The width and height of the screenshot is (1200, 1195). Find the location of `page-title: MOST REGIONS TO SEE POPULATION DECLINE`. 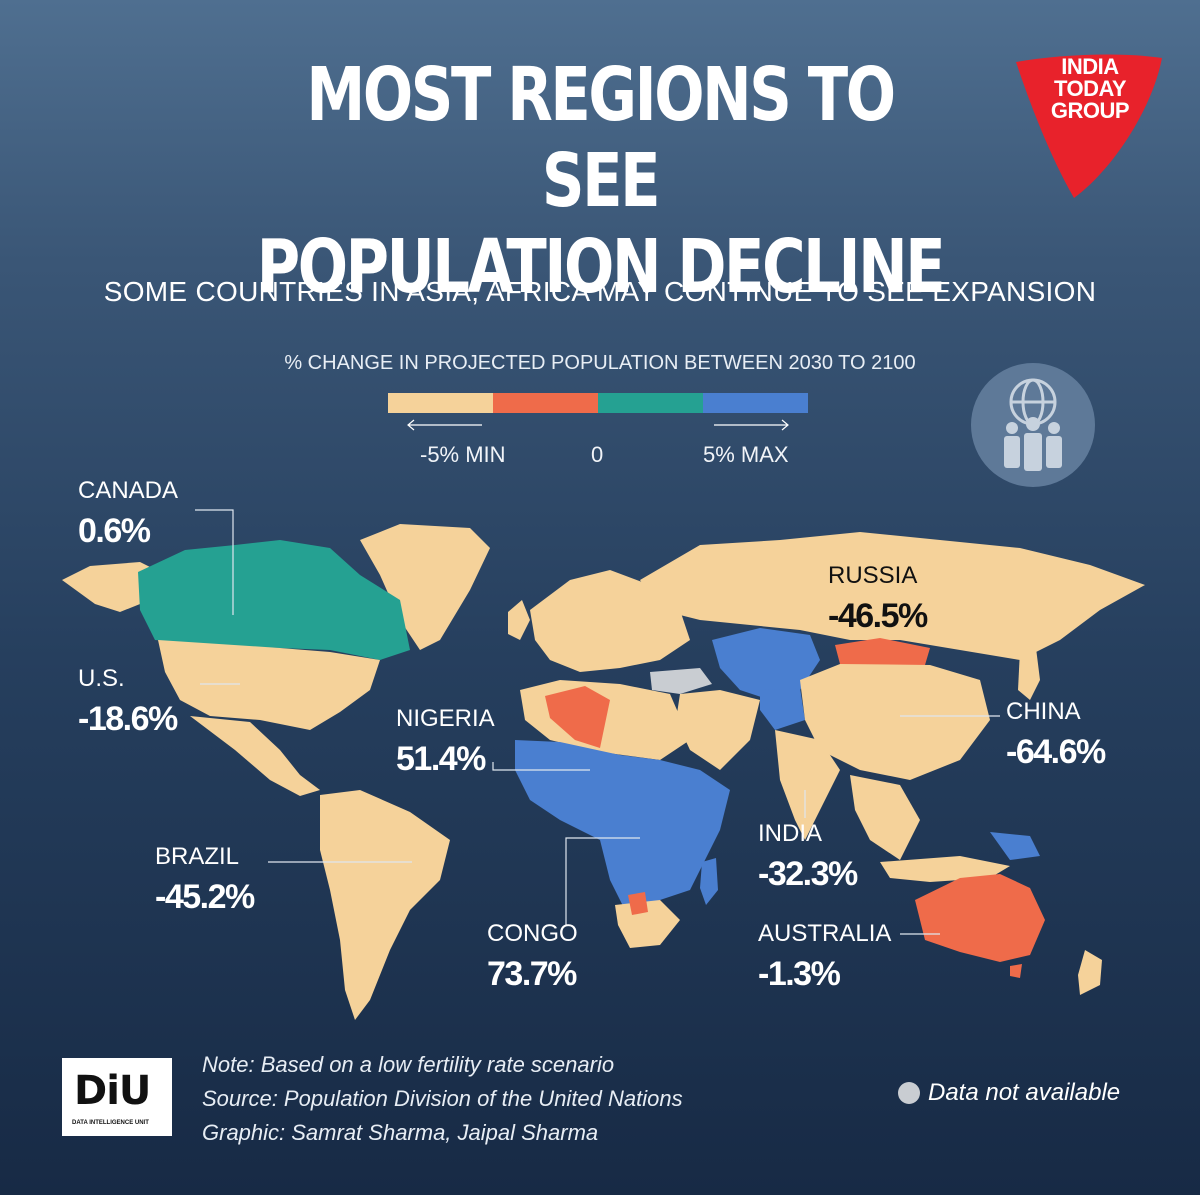

page-title: MOST REGIONS TO SEE POPULATION DECLINE is located at coordinates (600, 181).